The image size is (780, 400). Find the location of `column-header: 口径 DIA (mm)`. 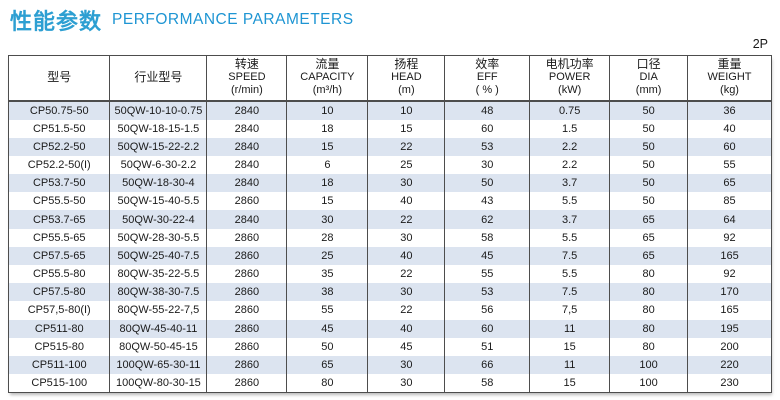

column-header: 口径 DIA (mm) is located at coordinates (649, 78).